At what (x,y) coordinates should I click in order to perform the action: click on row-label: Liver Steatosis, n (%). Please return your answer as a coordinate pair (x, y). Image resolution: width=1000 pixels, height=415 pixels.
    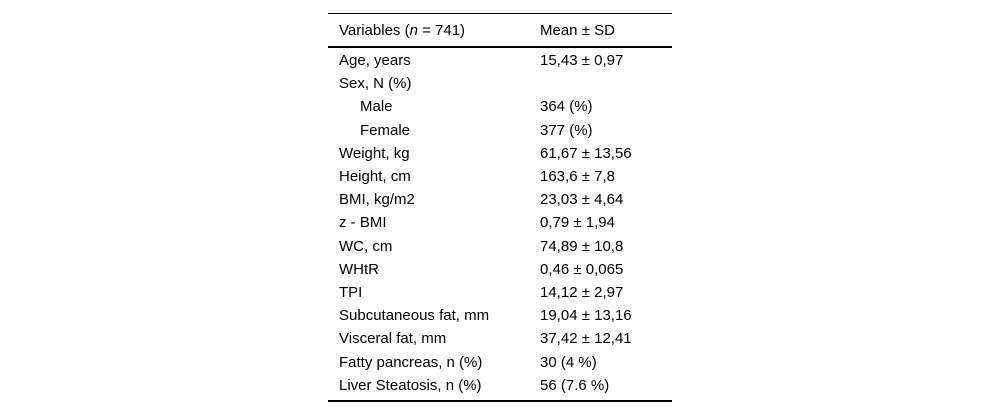
    Looking at the image, I should click on (410, 385).